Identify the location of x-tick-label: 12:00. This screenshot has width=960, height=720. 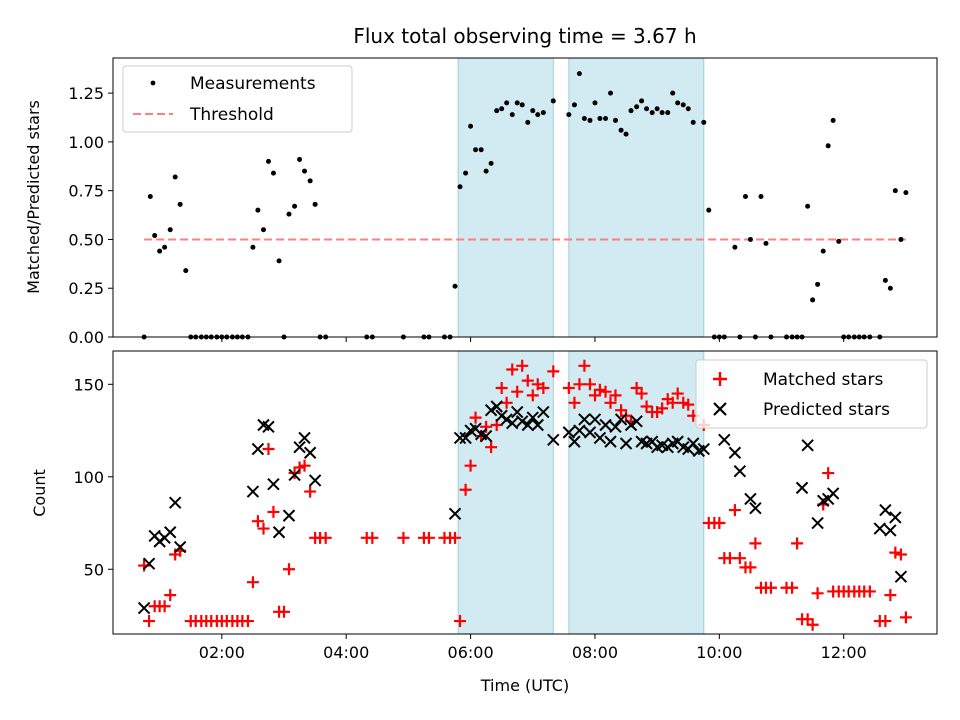
(844, 652).